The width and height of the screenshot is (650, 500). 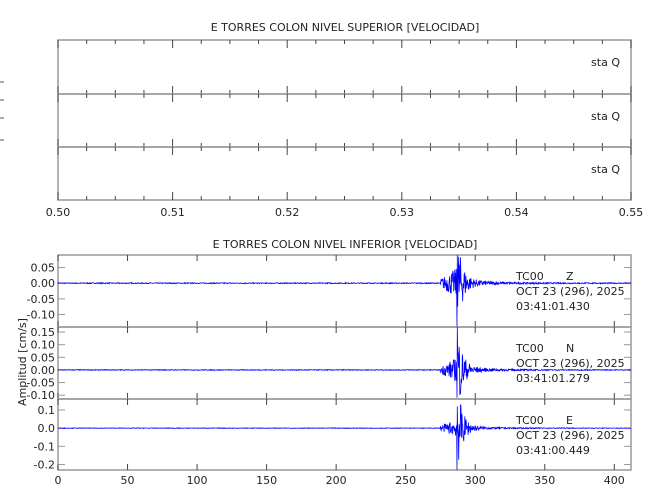 I want to click on y-axis-label: Amplitud [cm/s], so click(x=22, y=362).